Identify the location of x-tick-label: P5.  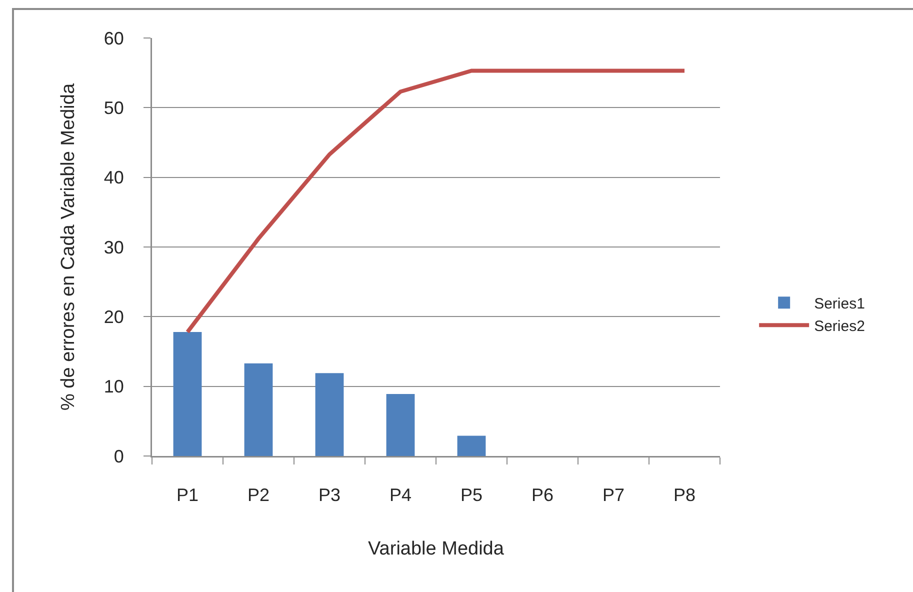
(471, 495).